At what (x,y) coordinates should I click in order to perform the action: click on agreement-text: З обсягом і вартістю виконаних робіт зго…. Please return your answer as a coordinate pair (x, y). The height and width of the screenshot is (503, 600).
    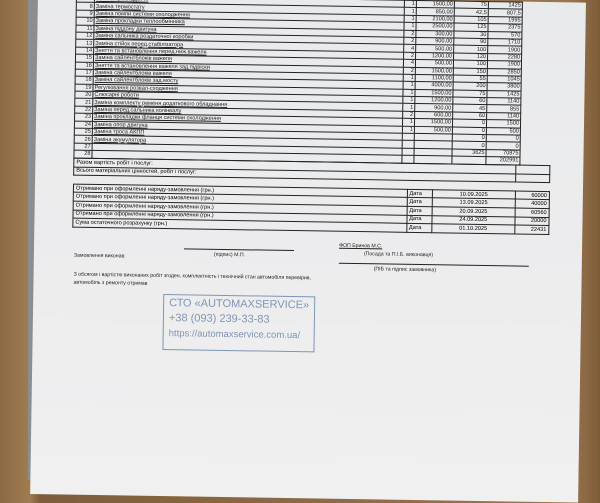
    Looking at the image, I should click on (192, 279).